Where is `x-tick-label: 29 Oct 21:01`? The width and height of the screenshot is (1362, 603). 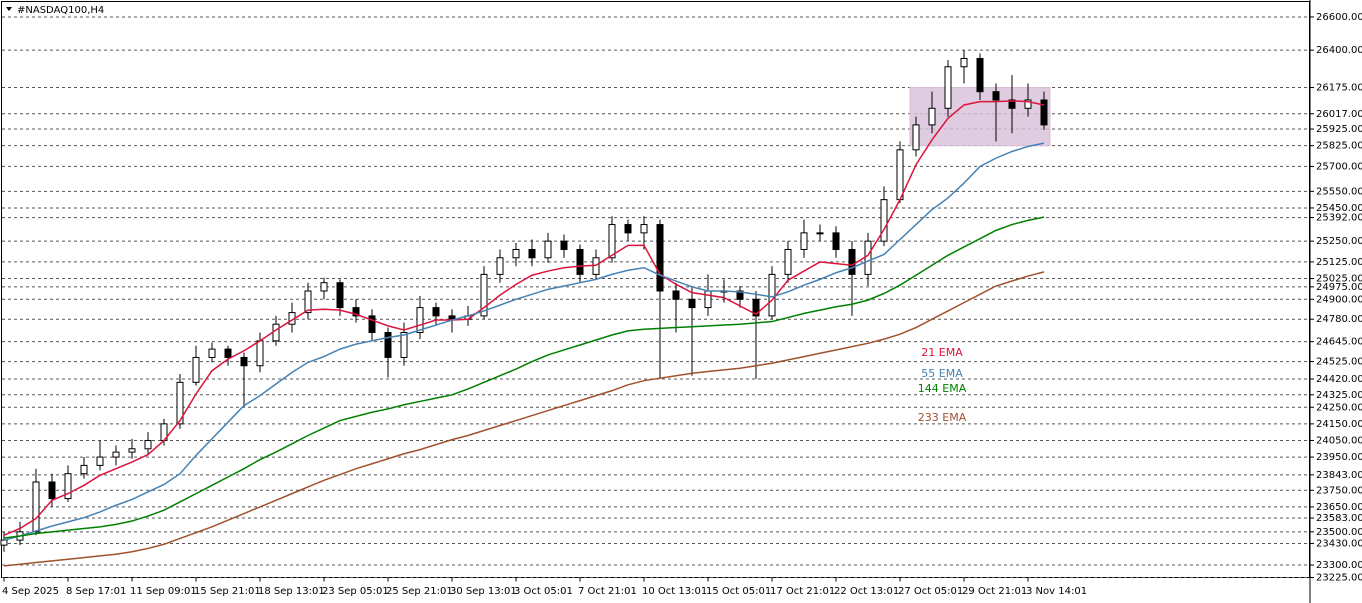 x-tick-label: 29 Oct 21:01 is located at coordinates (994, 591).